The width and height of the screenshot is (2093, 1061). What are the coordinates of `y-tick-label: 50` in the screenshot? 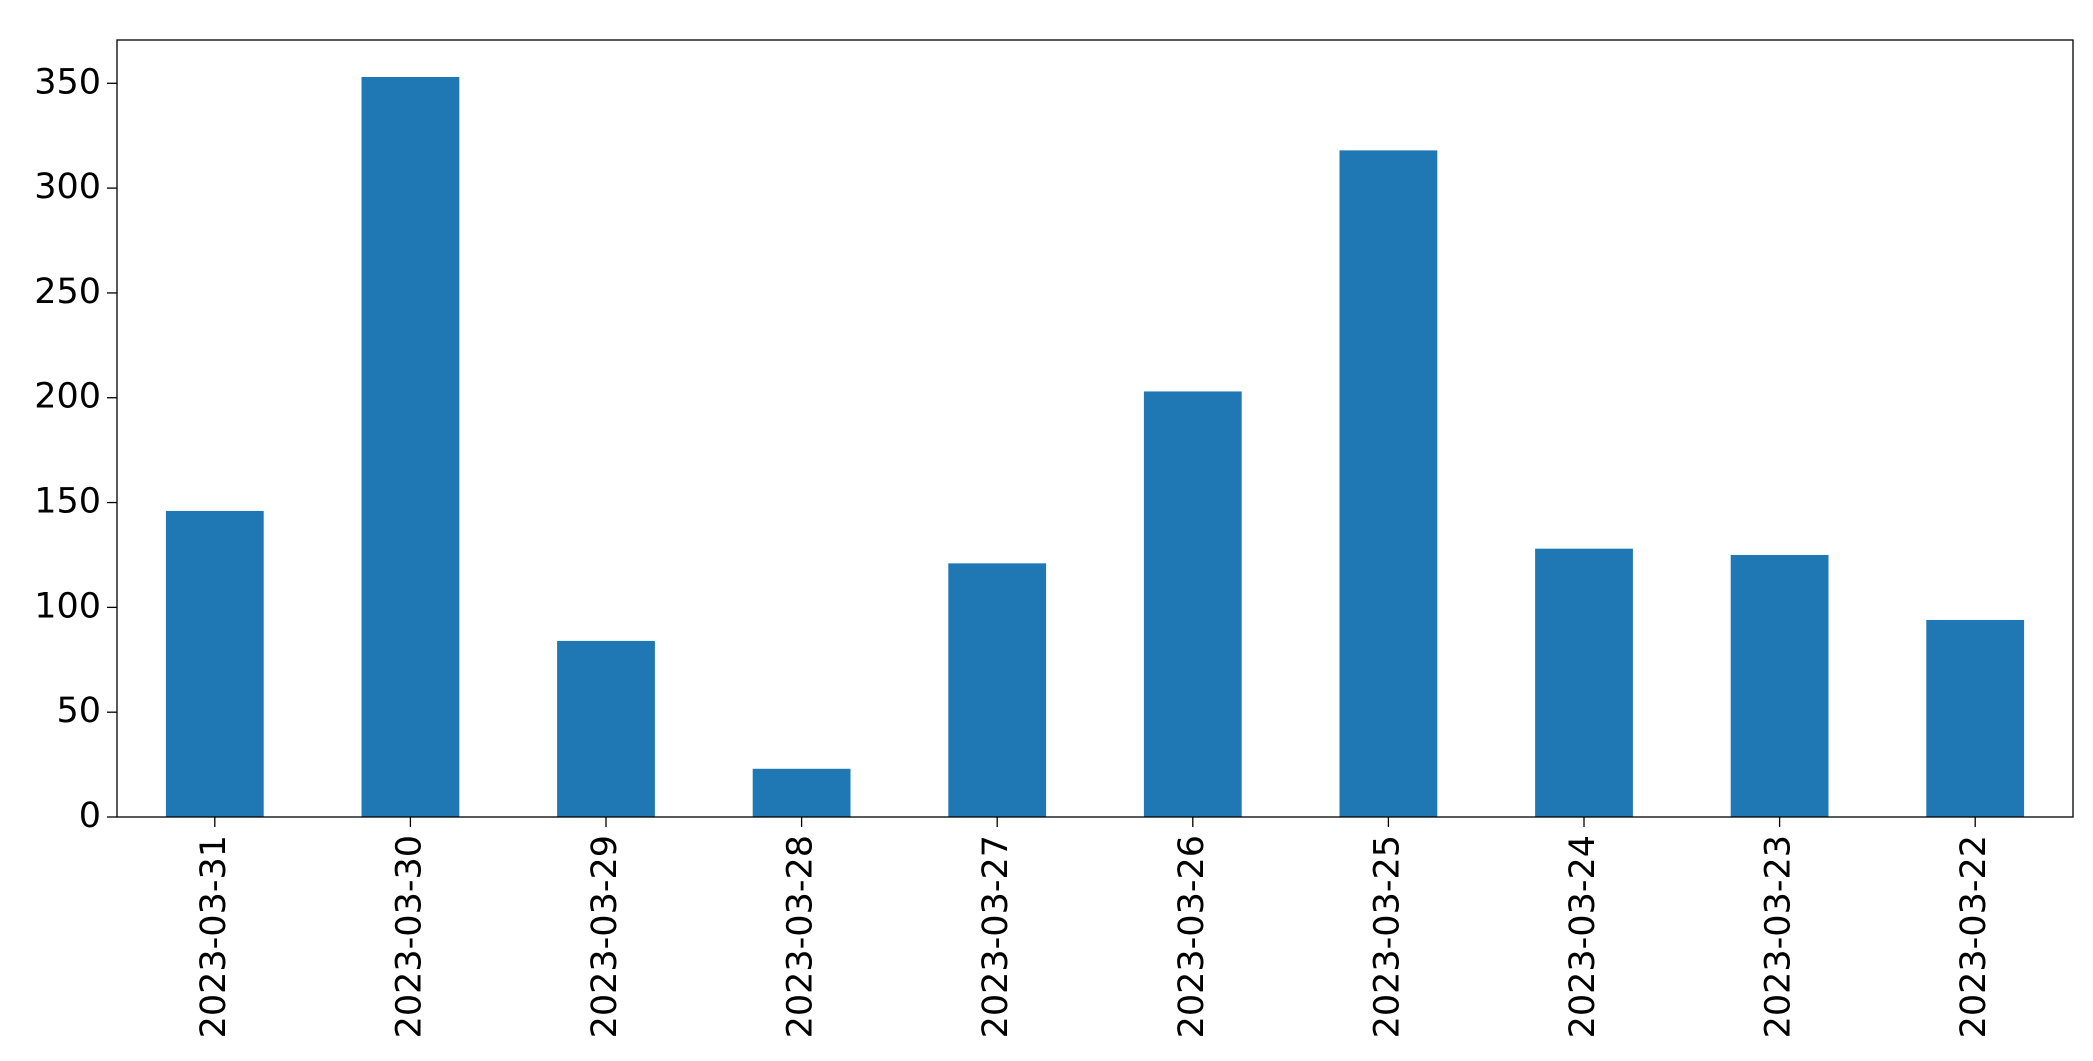 It's located at (78, 711).